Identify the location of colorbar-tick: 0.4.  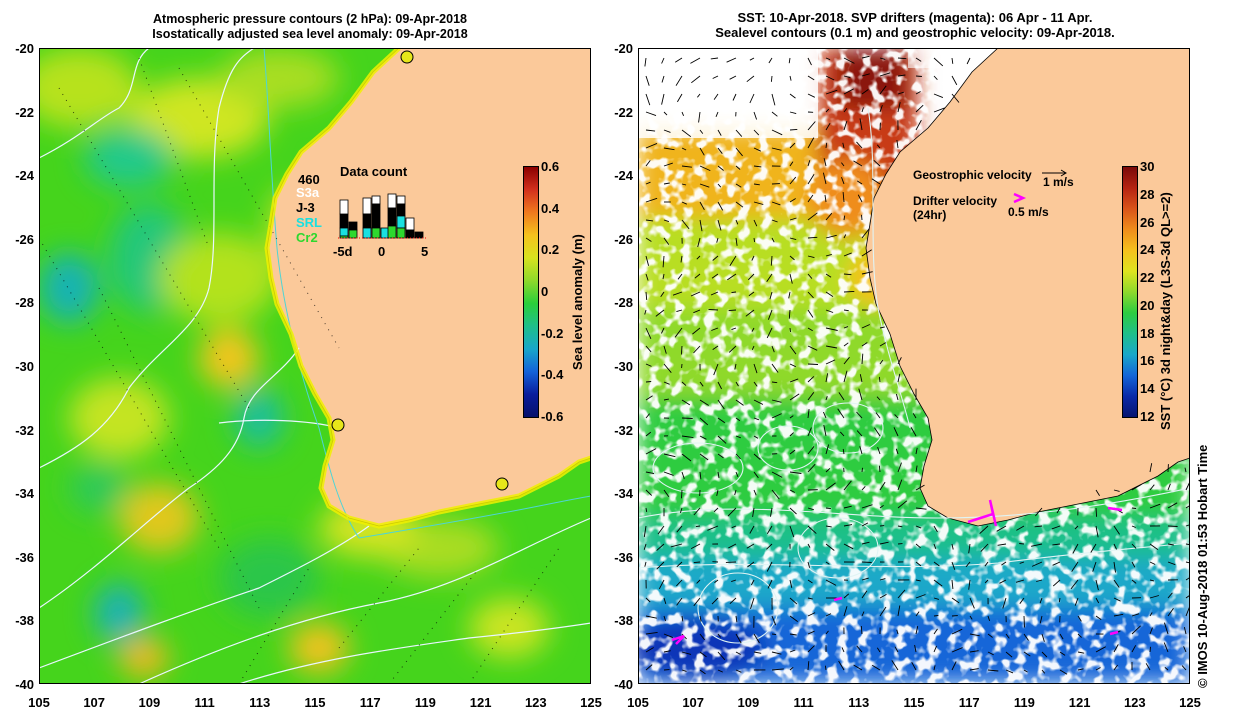
(550, 208).